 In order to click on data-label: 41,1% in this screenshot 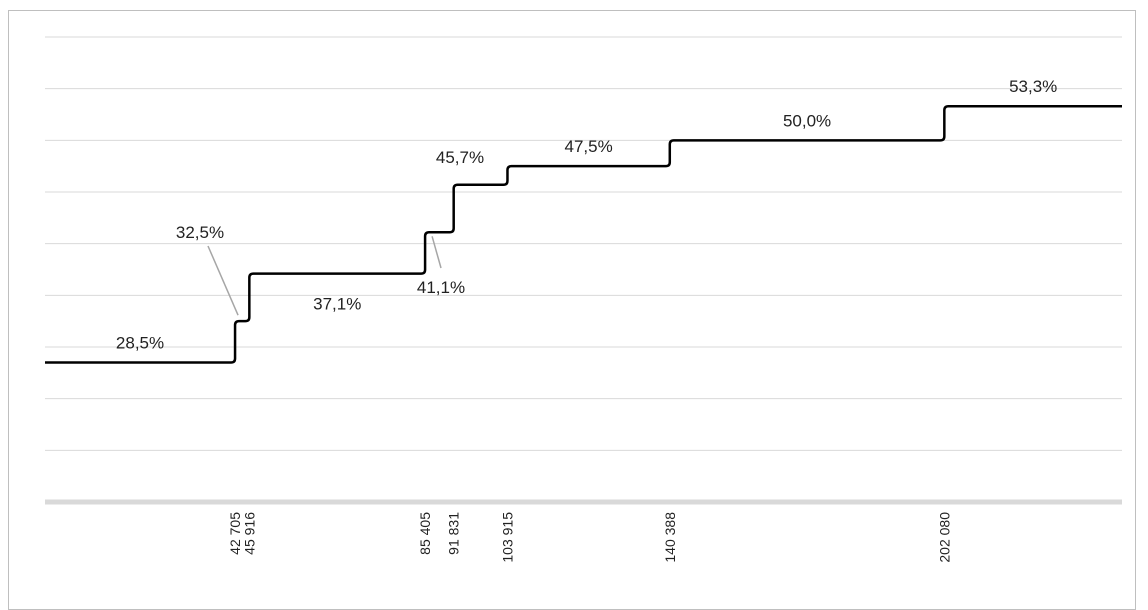, I will do `click(441, 287)`.